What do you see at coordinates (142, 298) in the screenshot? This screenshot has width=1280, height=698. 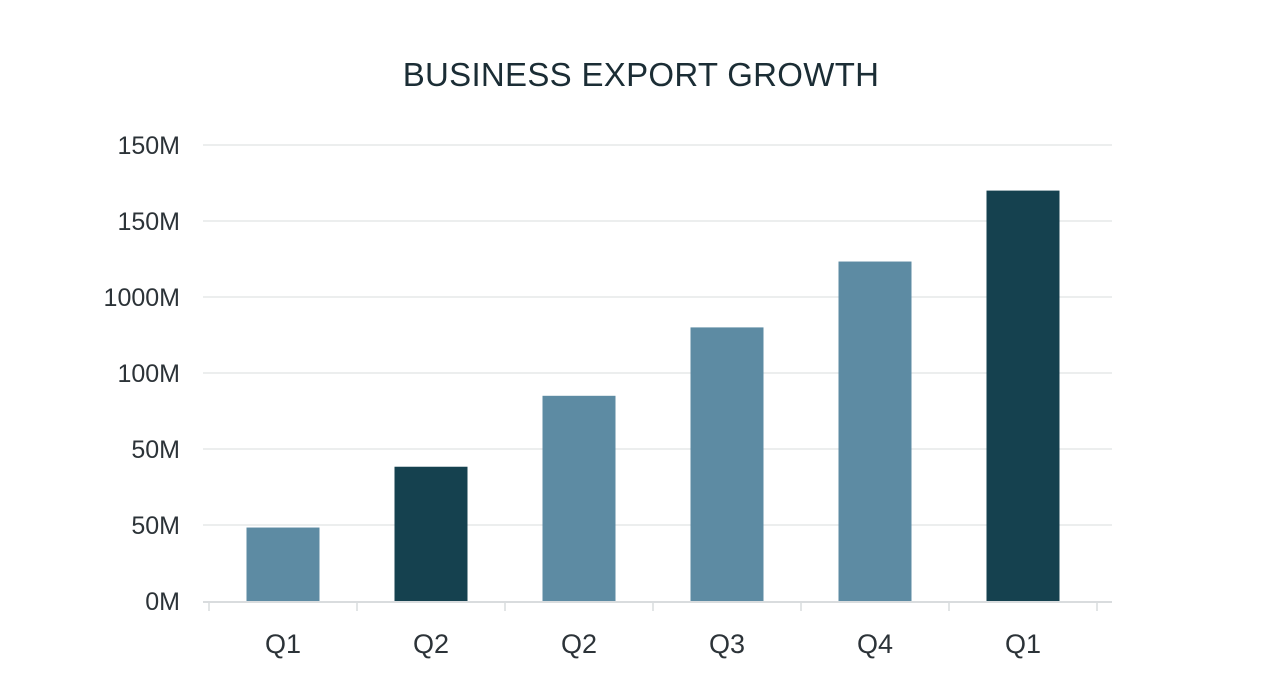 I see `y-tick-label: 1000M` at bounding box center [142, 298].